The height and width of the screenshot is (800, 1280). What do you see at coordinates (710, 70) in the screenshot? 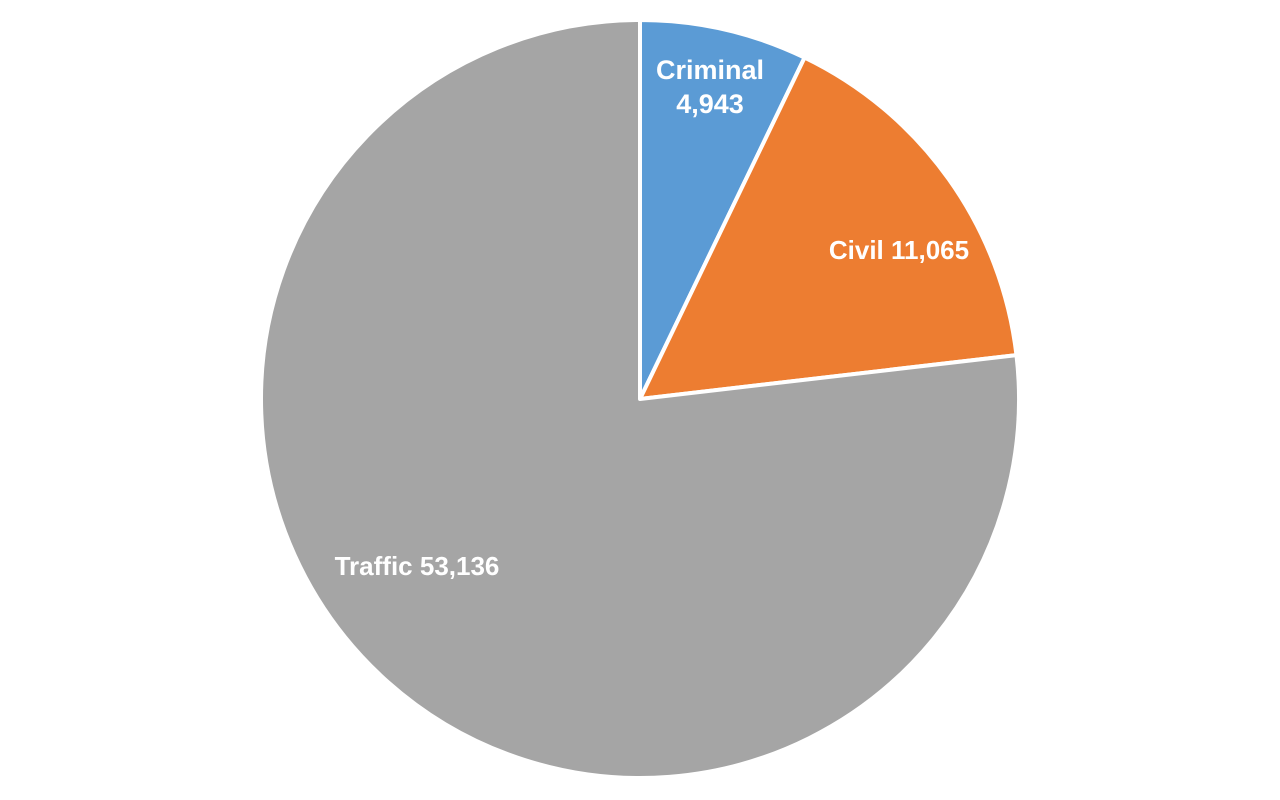
I see `pie-label-criminal-line-1: Criminal` at bounding box center [710, 70].